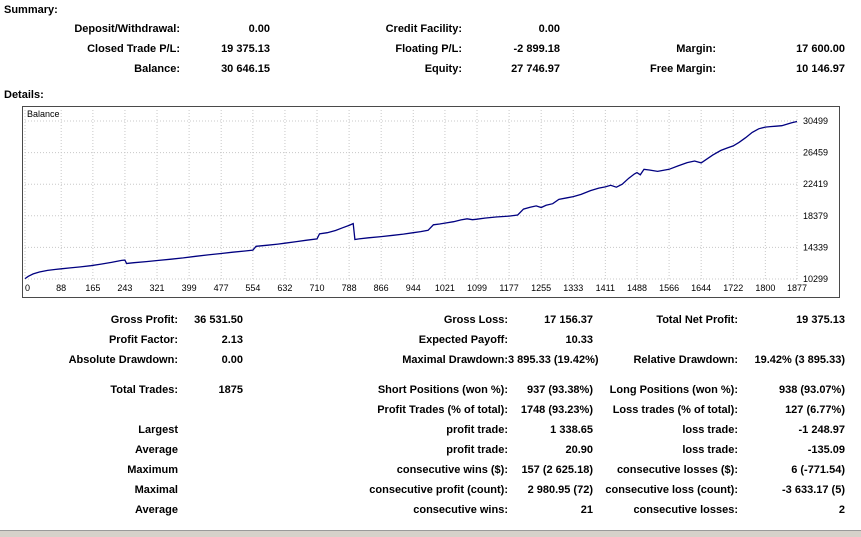 The height and width of the screenshot is (537, 861). What do you see at coordinates (797, 288) in the screenshot?
I see `axis-label: 1877` at bounding box center [797, 288].